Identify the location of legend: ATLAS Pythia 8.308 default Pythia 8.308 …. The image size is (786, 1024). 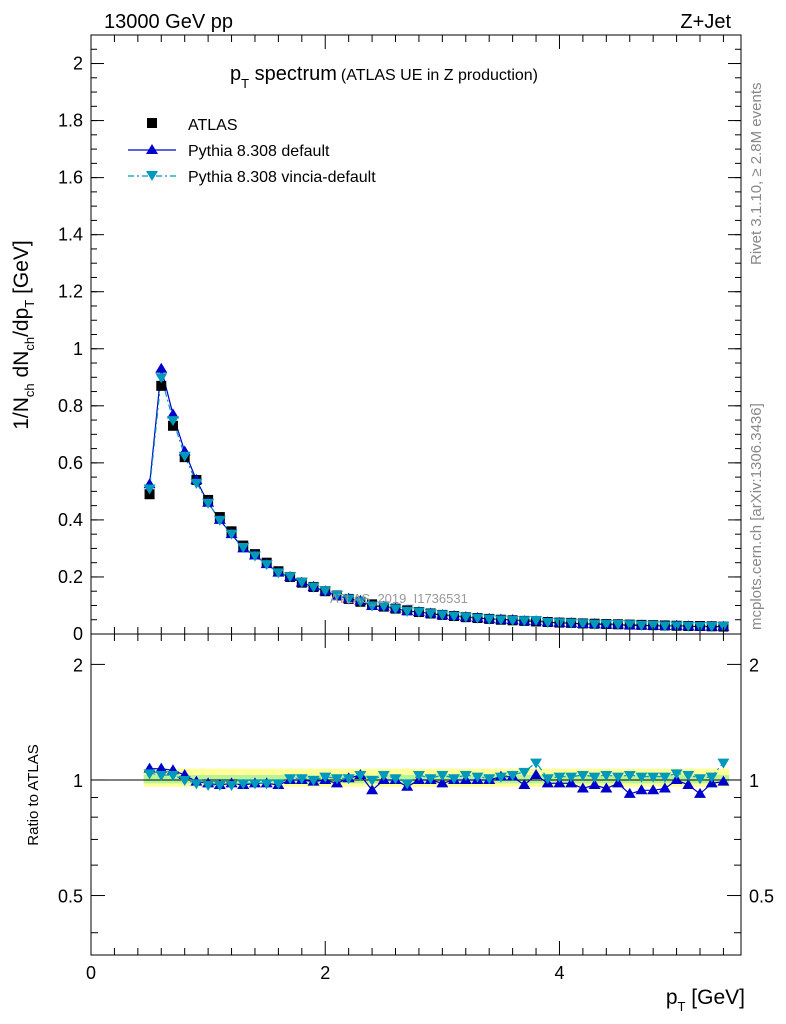
(252, 151).